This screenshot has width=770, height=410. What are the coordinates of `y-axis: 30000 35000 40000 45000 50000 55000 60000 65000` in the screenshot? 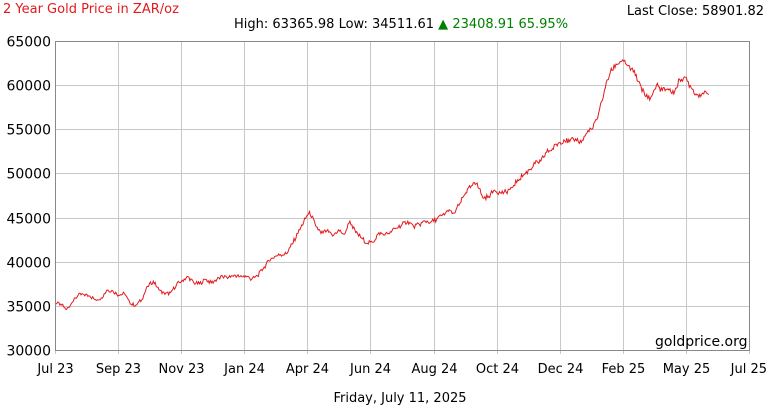 It's located at (28, 197).